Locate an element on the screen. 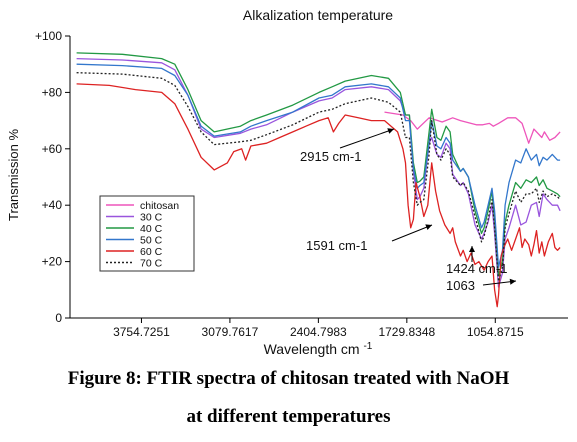  legend-label: 60 C is located at coordinates (151, 252).